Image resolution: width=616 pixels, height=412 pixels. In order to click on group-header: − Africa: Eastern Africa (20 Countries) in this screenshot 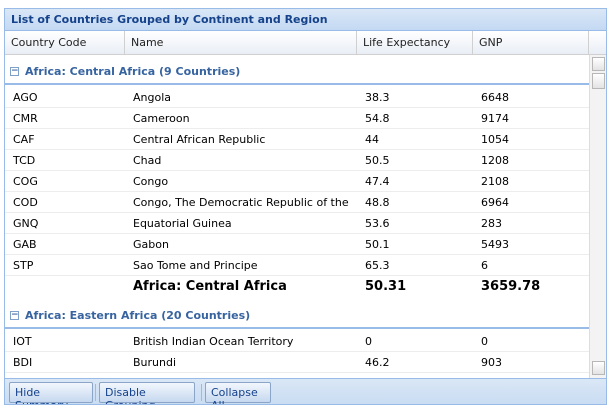, I will do `click(297, 314)`.